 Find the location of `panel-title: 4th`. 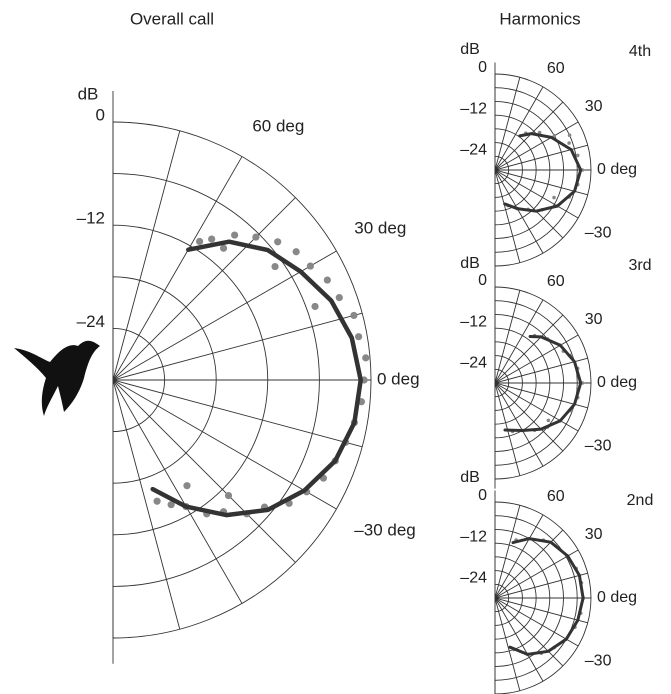

panel-title: 4th is located at coordinates (640, 51).